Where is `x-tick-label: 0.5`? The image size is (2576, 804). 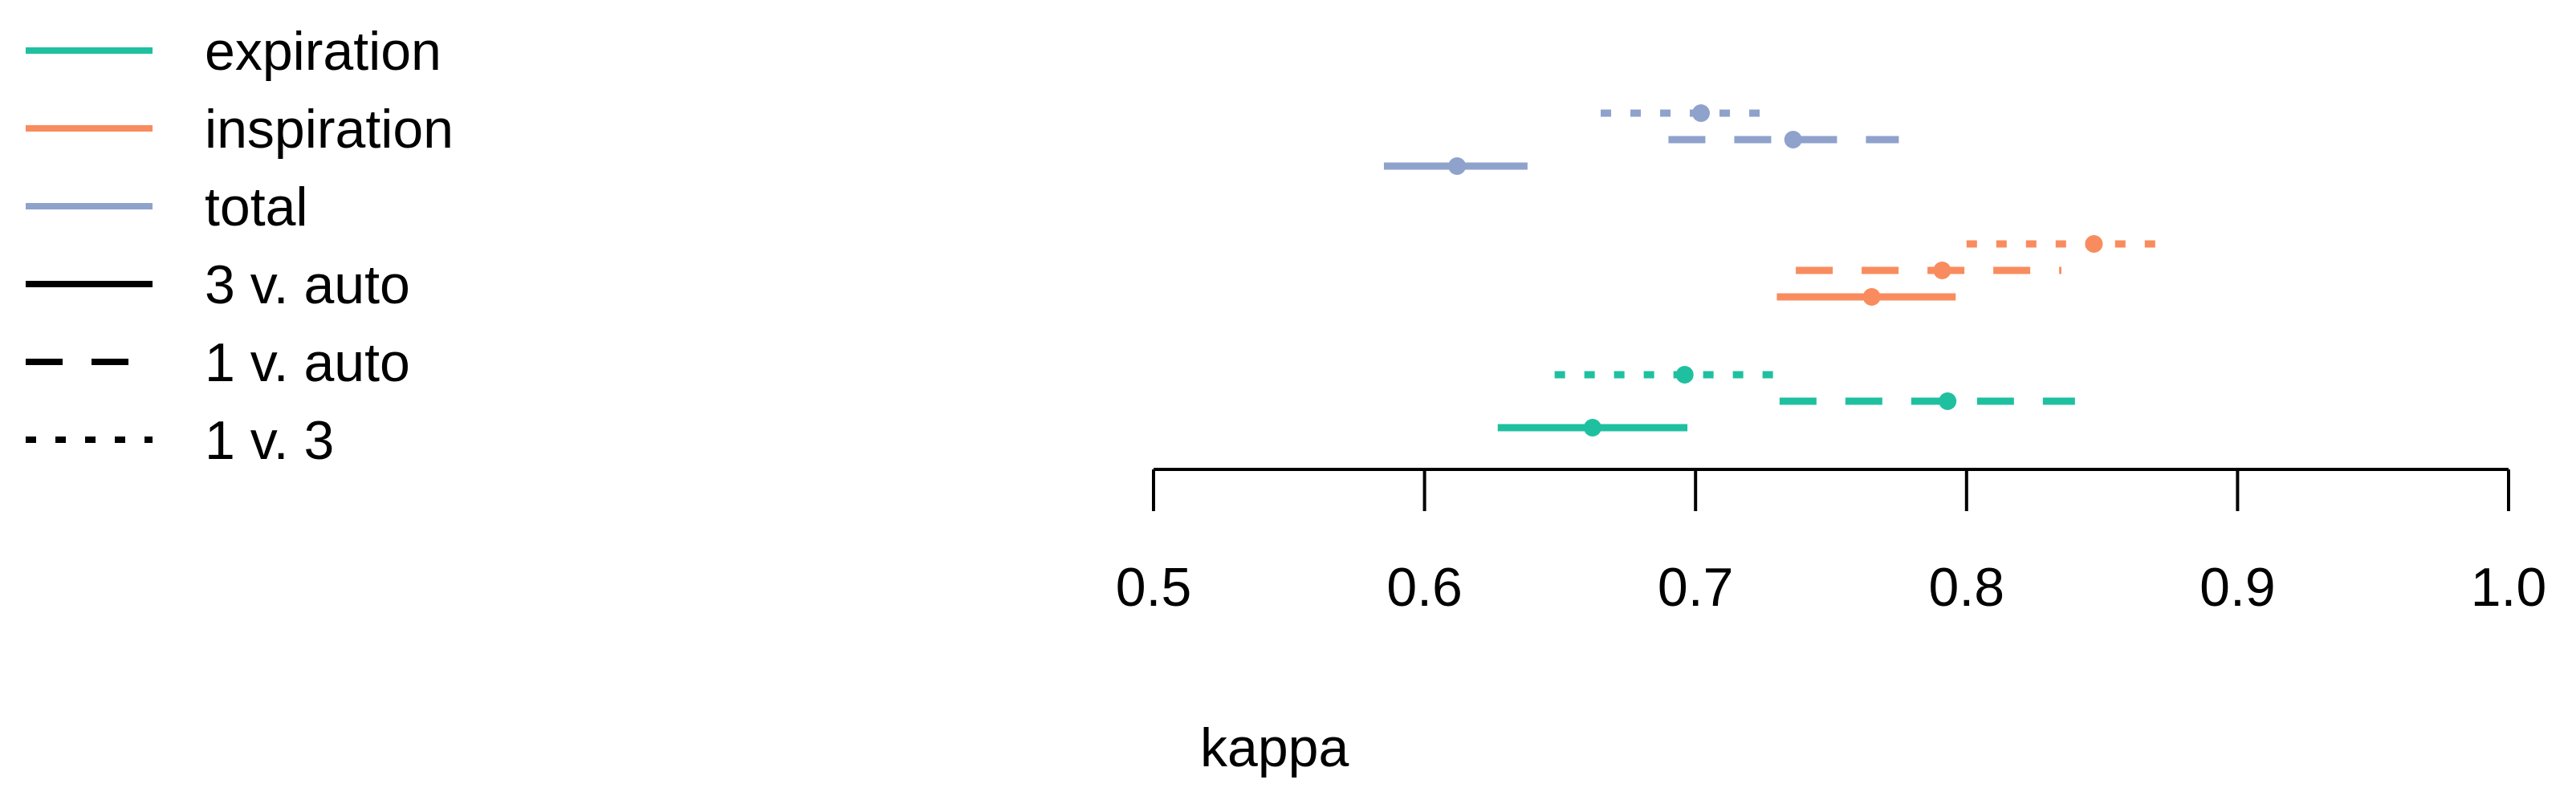
x-tick-label: 0.5 is located at coordinates (1154, 587).